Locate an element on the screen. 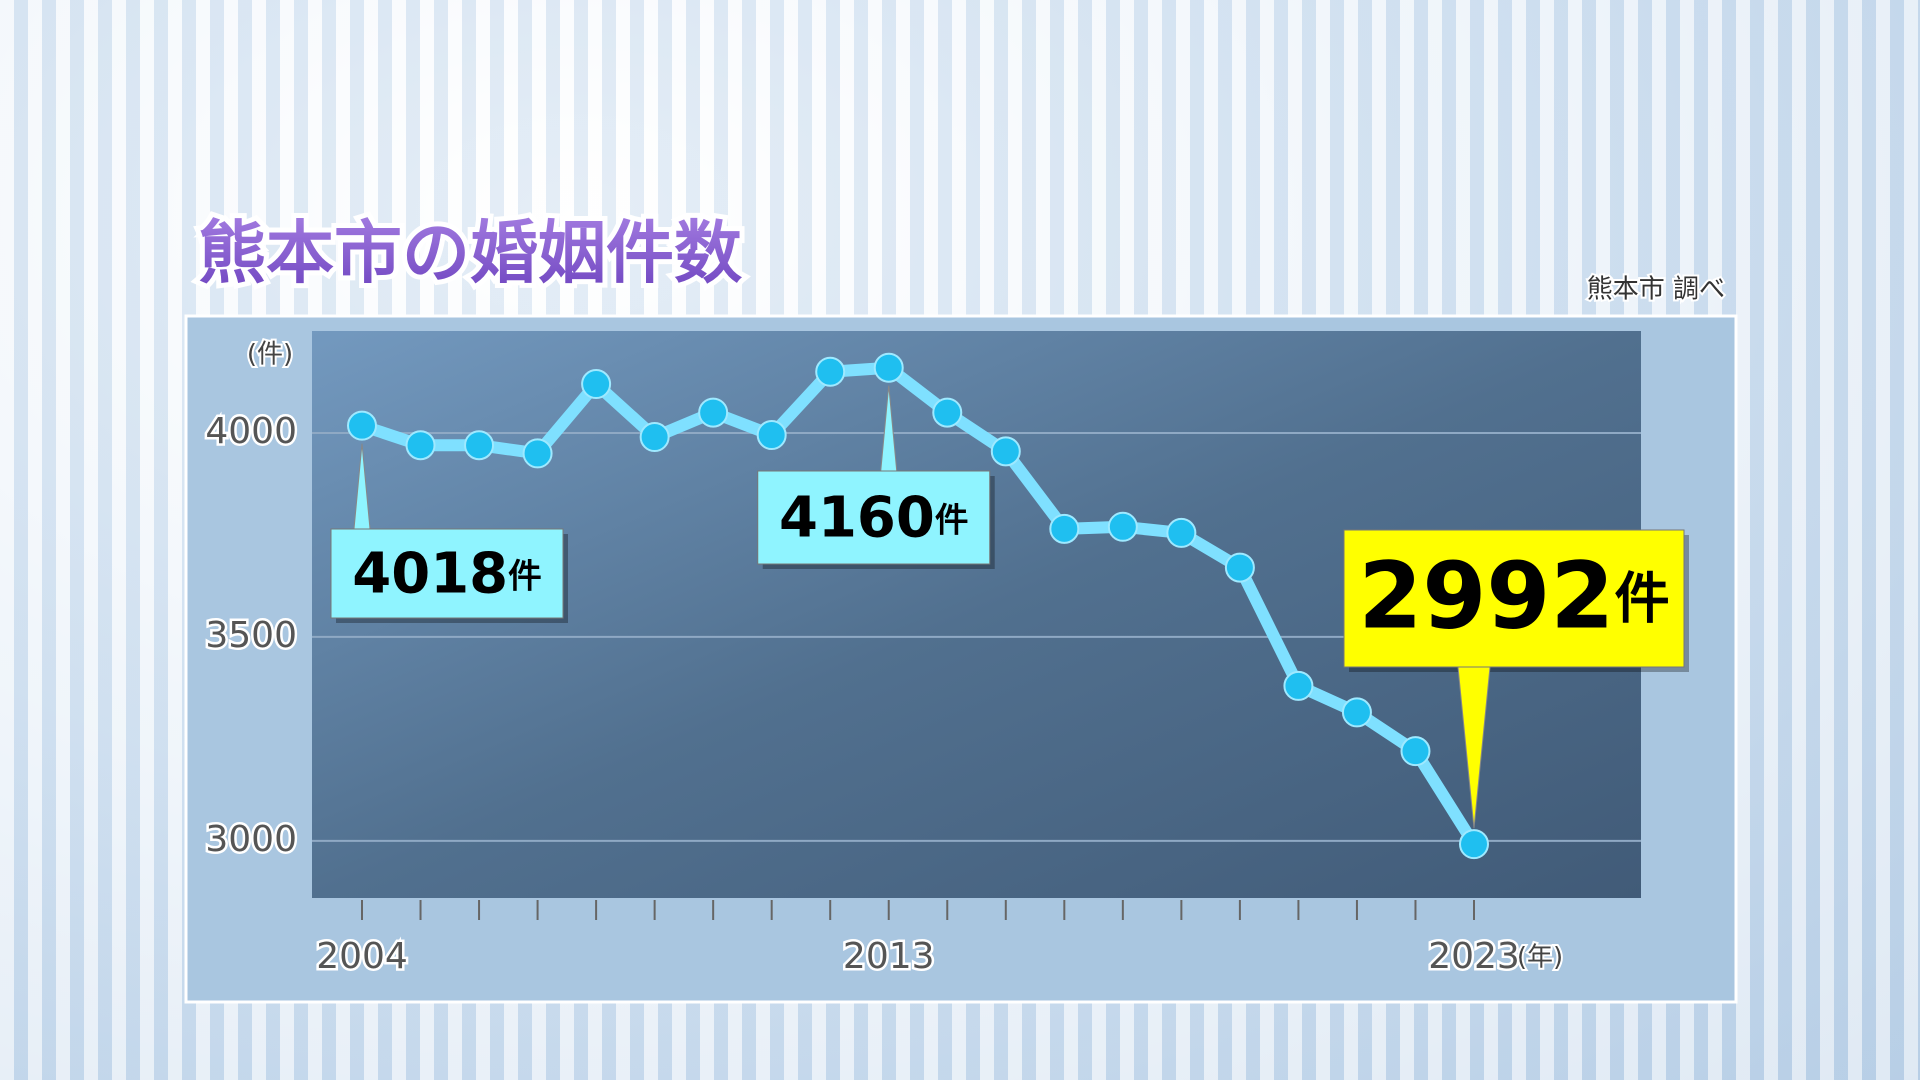 The height and width of the screenshot is (1080, 1920). value-label: 4018件 is located at coordinates (446, 574).